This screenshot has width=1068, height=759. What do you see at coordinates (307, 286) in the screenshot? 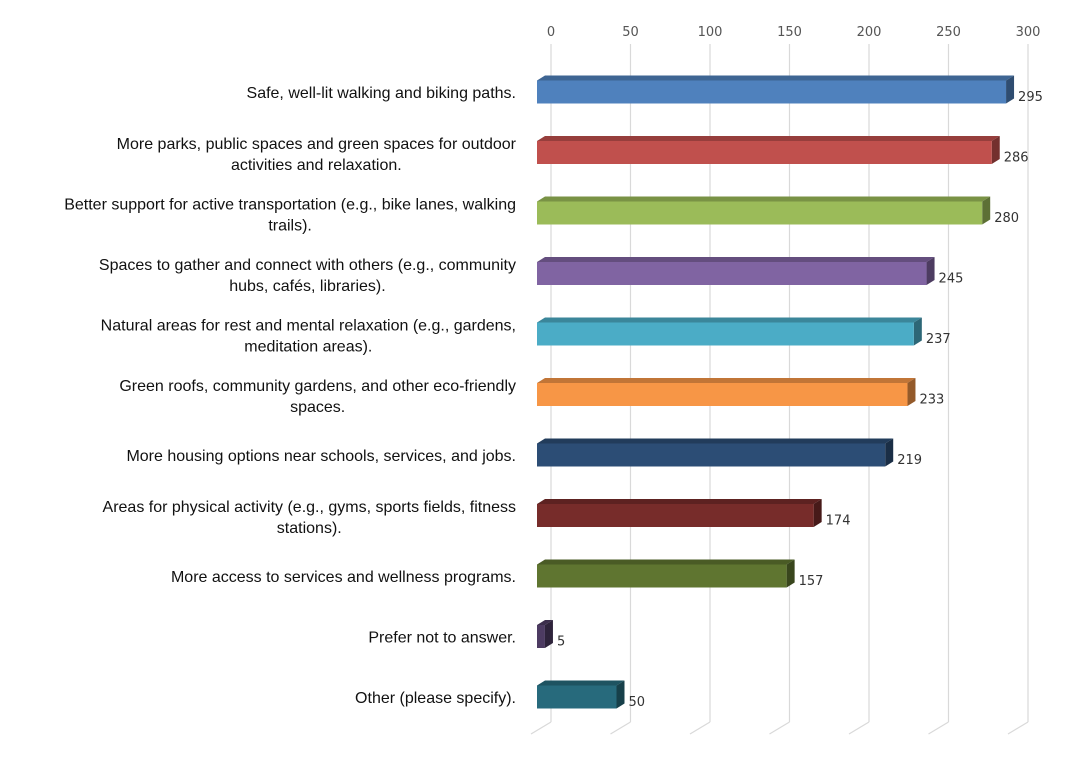
I see `category-label-line: hubs, cafés, libraries).` at bounding box center [307, 286].